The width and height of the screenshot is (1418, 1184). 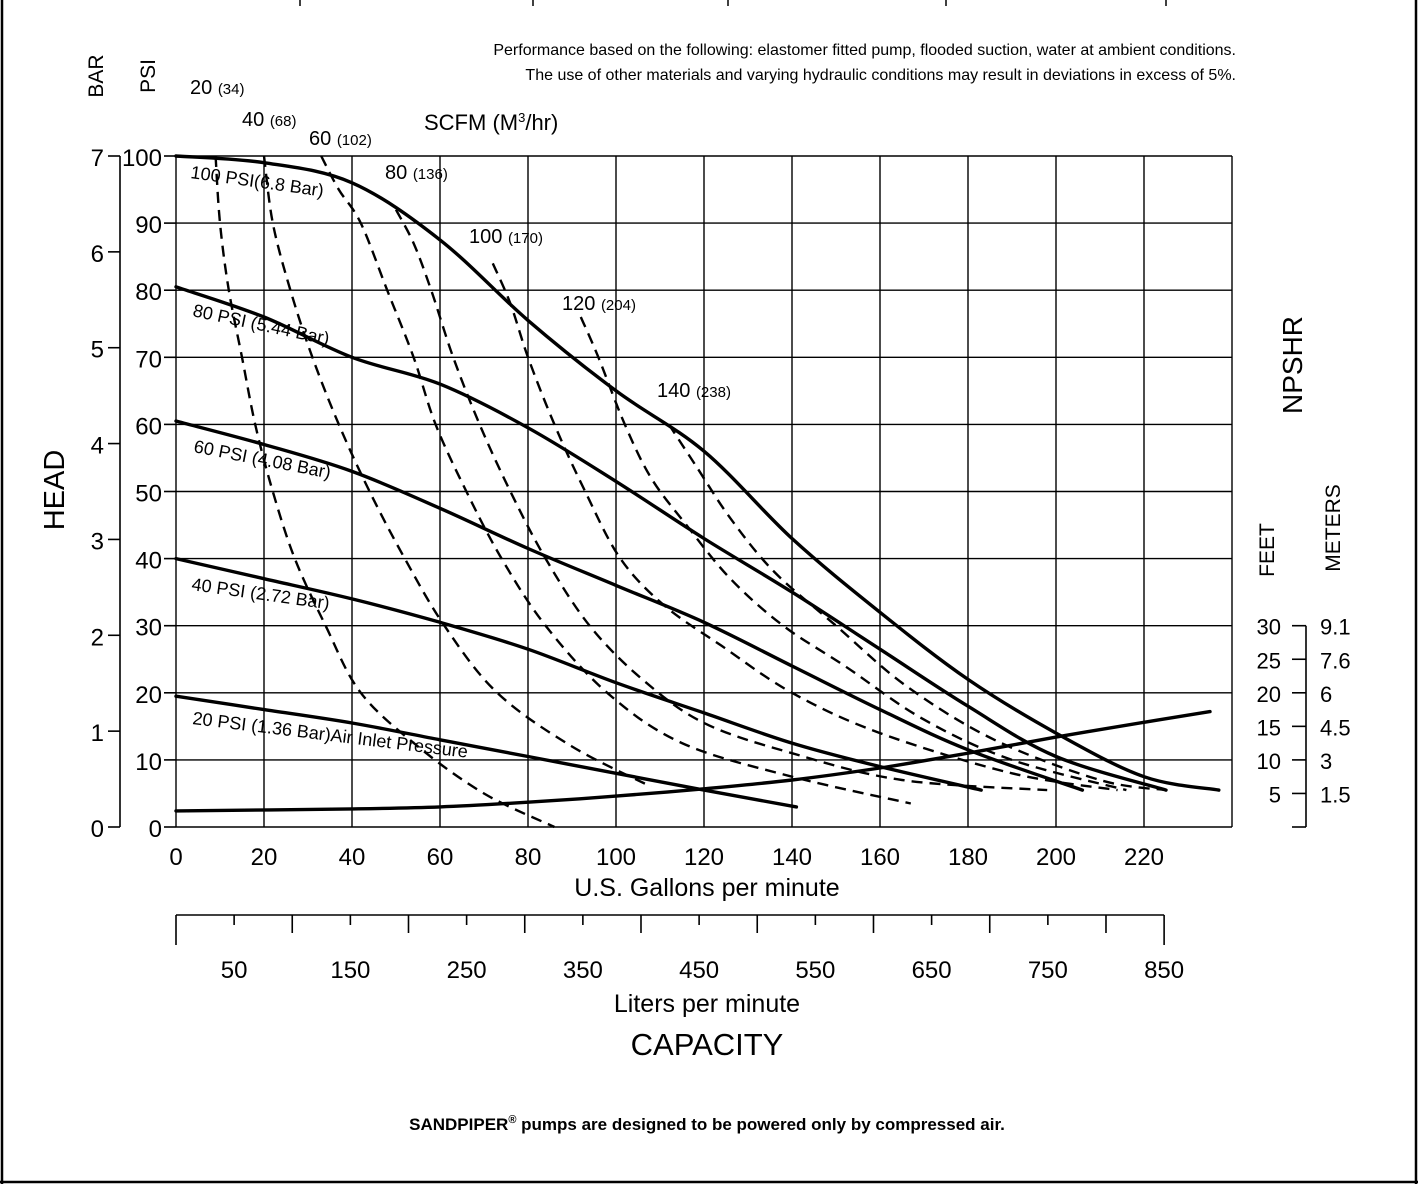 What do you see at coordinates (792, 857) in the screenshot?
I see `gpm-tick-label: 140` at bounding box center [792, 857].